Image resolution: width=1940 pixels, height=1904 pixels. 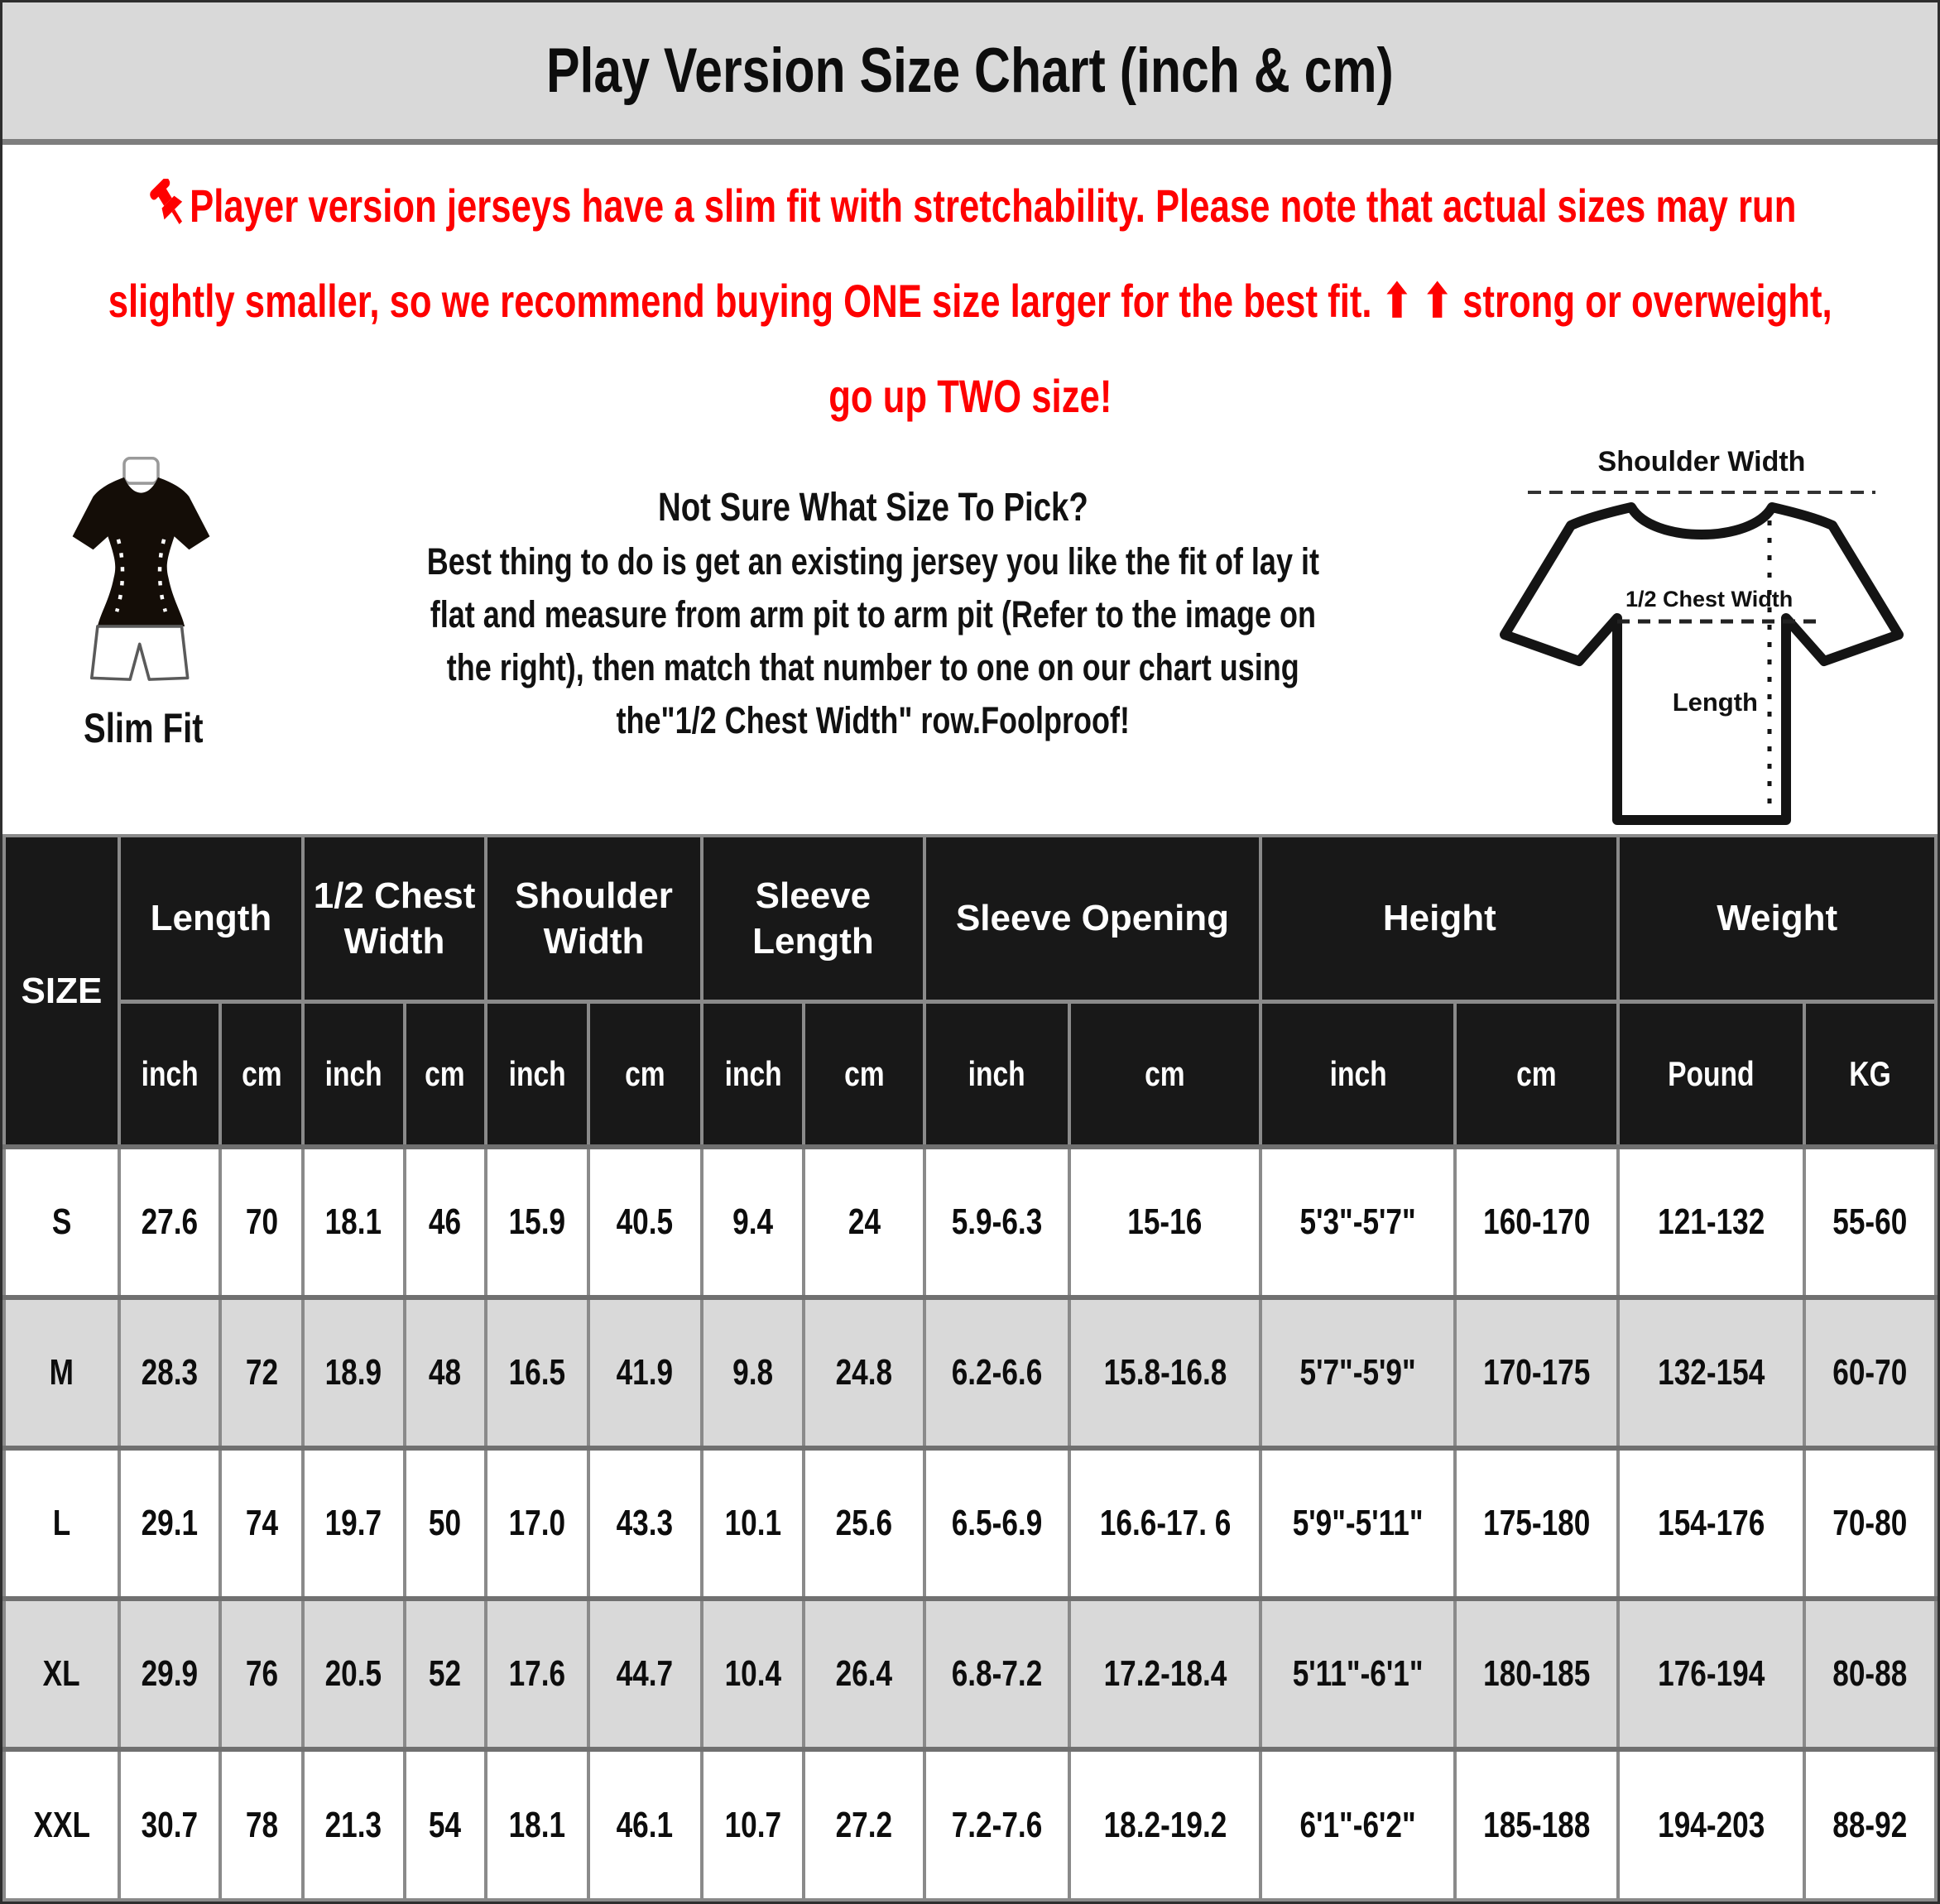 I want to click on tshirt-measure-diagram: Shoulder Width 1/2 Chest Width Length, so click(x=1702, y=635).